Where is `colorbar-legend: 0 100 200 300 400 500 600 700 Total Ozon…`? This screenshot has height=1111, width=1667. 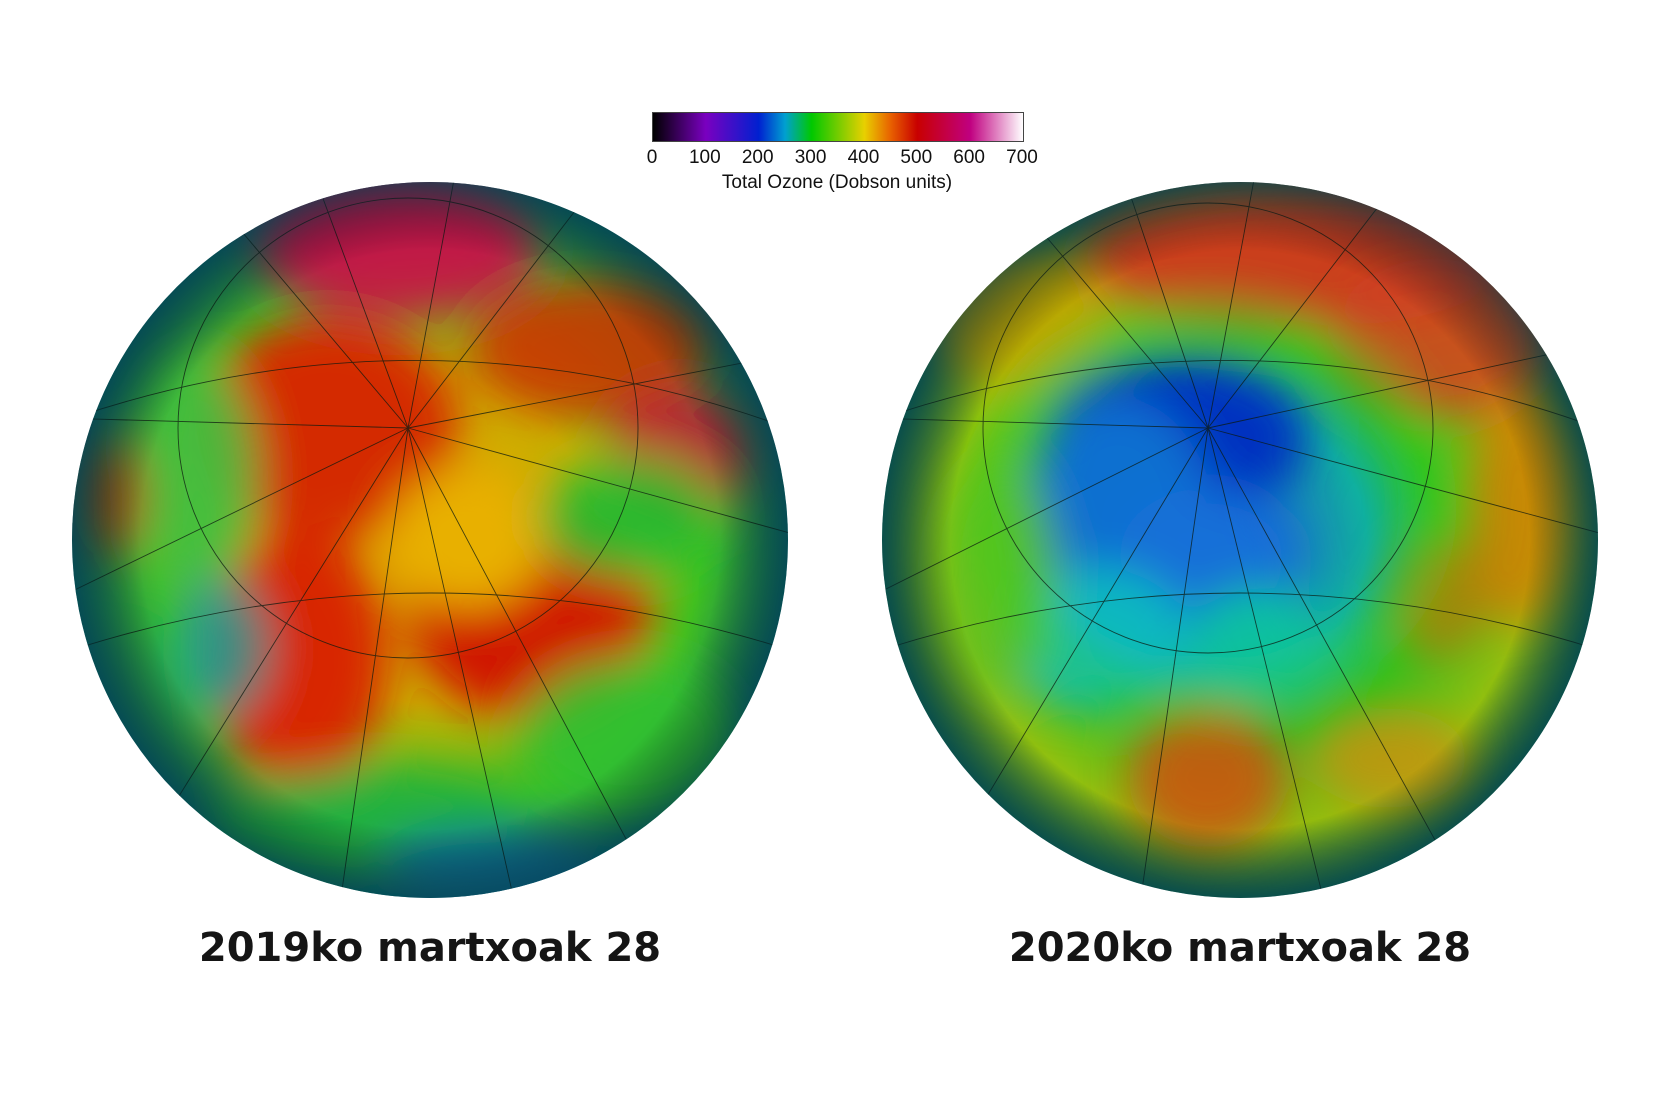
colorbar-legend: 0 100 200 300 400 500 600 700 Total Ozon… is located at coordinates (839, 155).